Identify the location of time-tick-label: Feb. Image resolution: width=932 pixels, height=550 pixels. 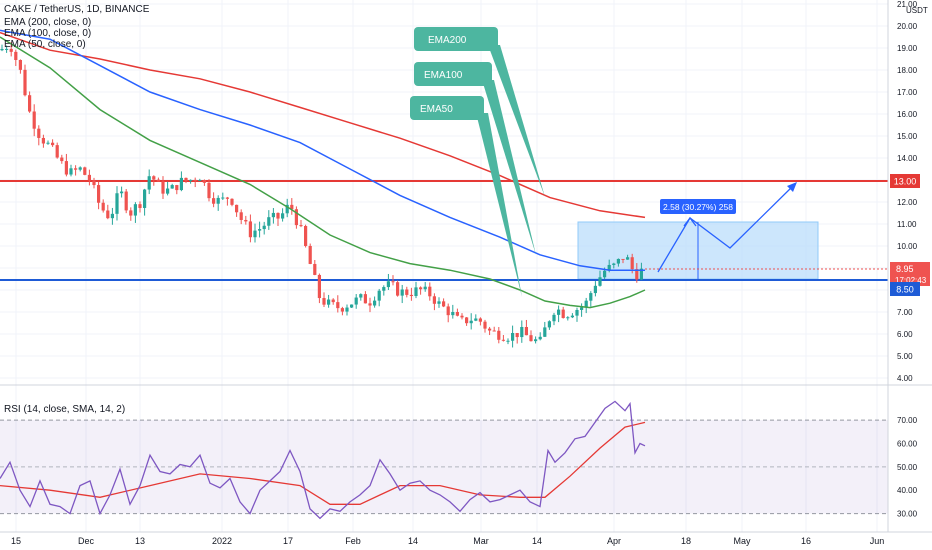
(353, 541).